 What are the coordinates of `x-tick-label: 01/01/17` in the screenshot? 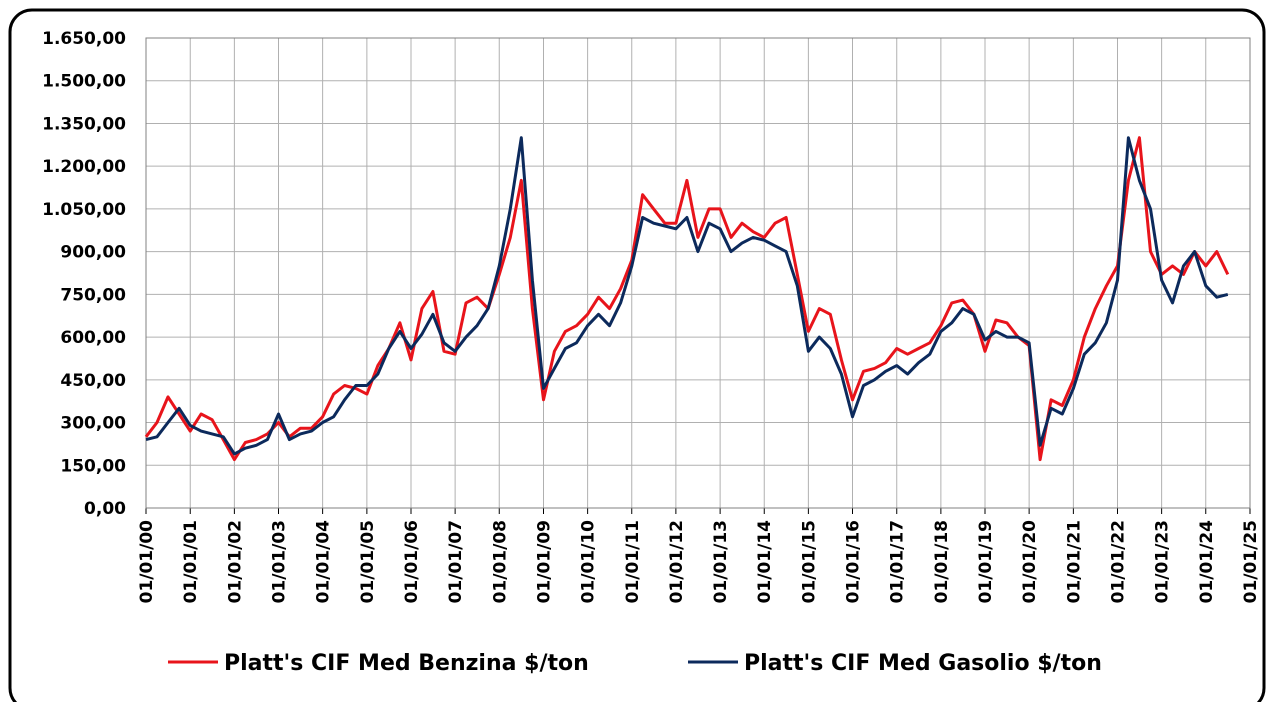 It's located at (898, 561).